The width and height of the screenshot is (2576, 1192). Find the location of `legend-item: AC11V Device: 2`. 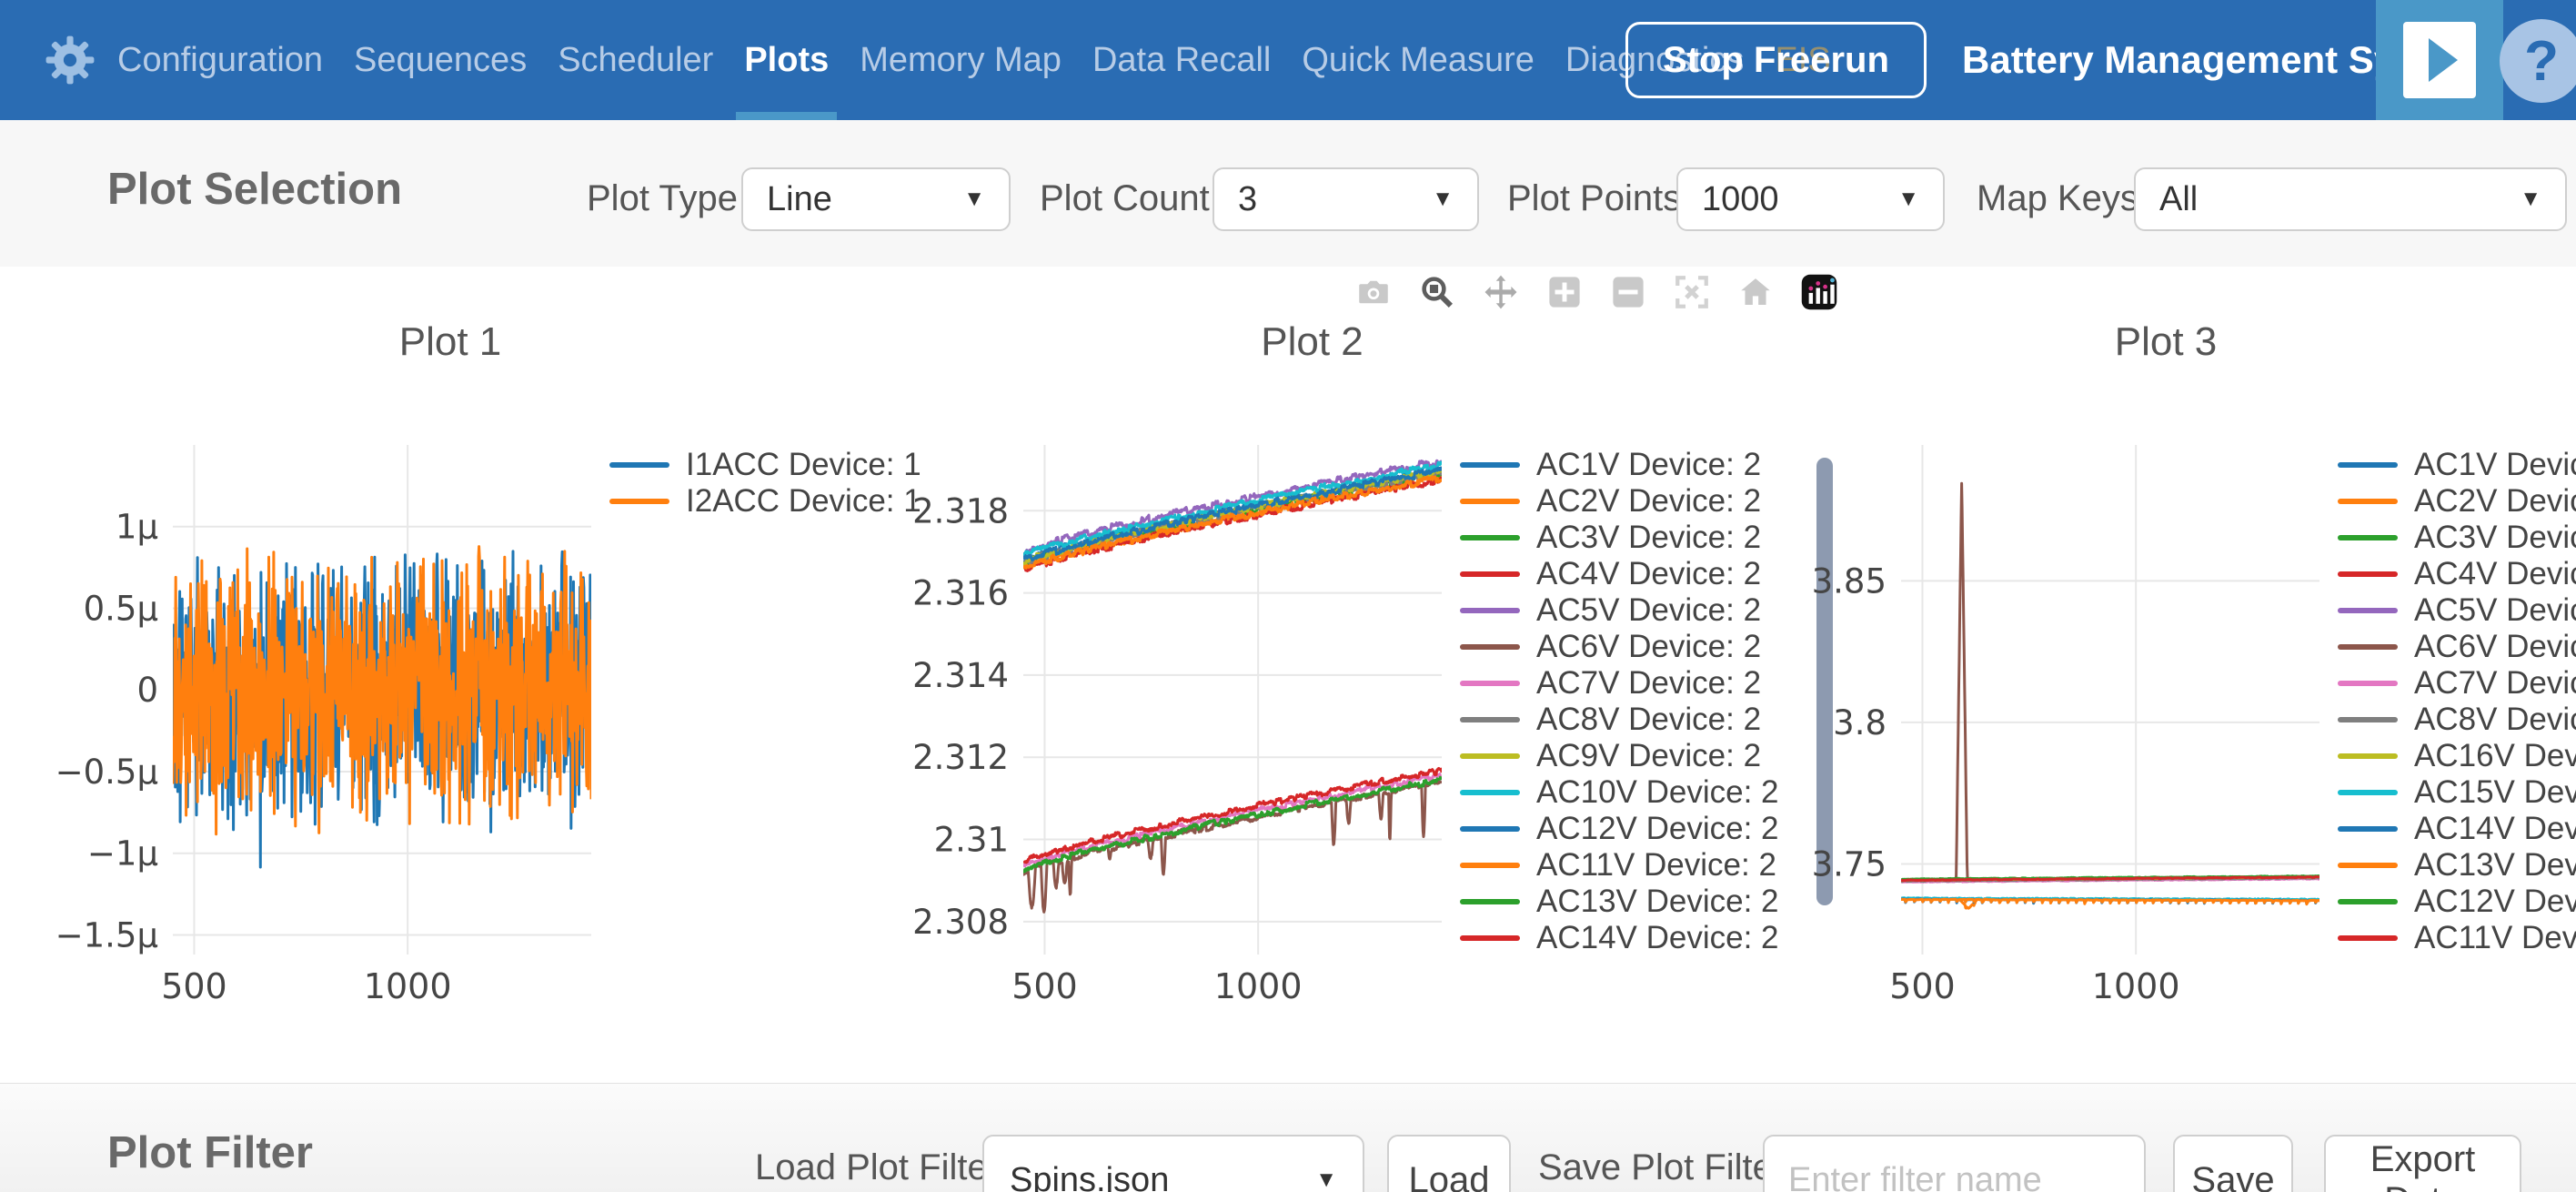

legend-item: AC11V Device: 2 is located at coordinates (1619, 865).